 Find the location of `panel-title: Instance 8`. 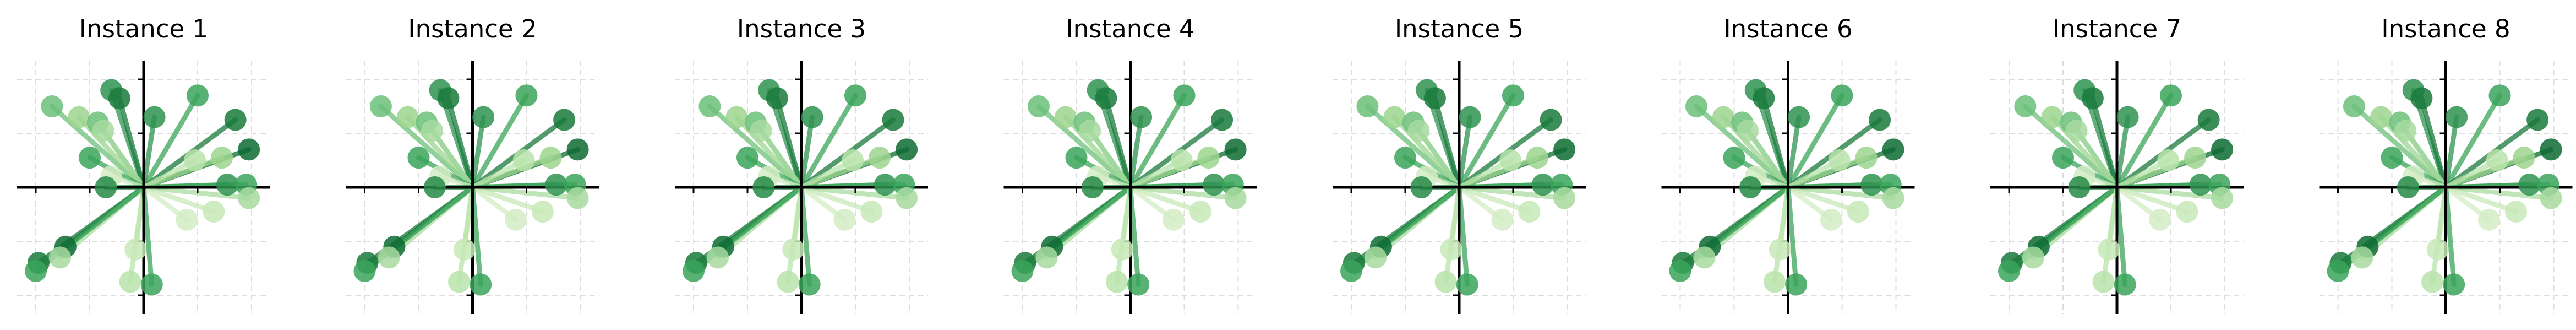

panel-title: Instance 8 is located at coordinates (2446, 29).